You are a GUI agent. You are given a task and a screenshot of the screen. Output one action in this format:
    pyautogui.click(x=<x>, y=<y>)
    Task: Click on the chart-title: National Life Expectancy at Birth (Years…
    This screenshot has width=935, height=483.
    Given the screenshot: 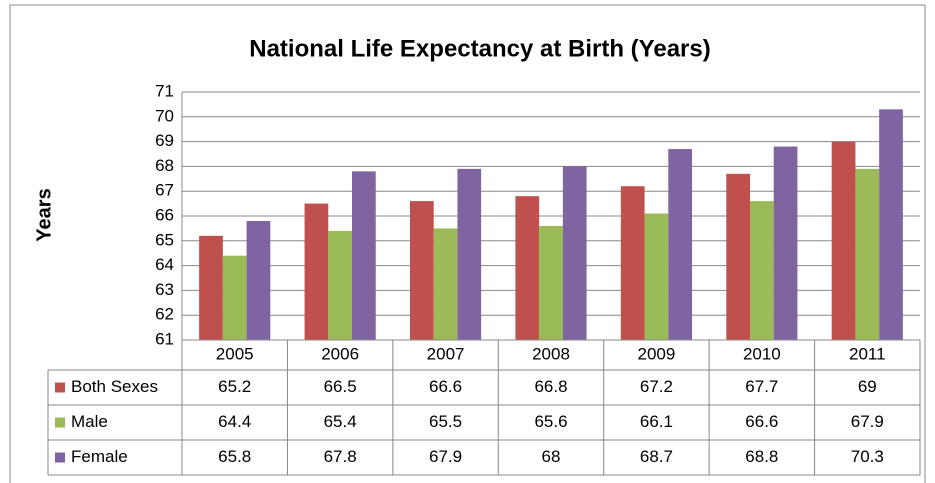 What is the action you would take?
    pyautogui.click(x=479, y=48)
    